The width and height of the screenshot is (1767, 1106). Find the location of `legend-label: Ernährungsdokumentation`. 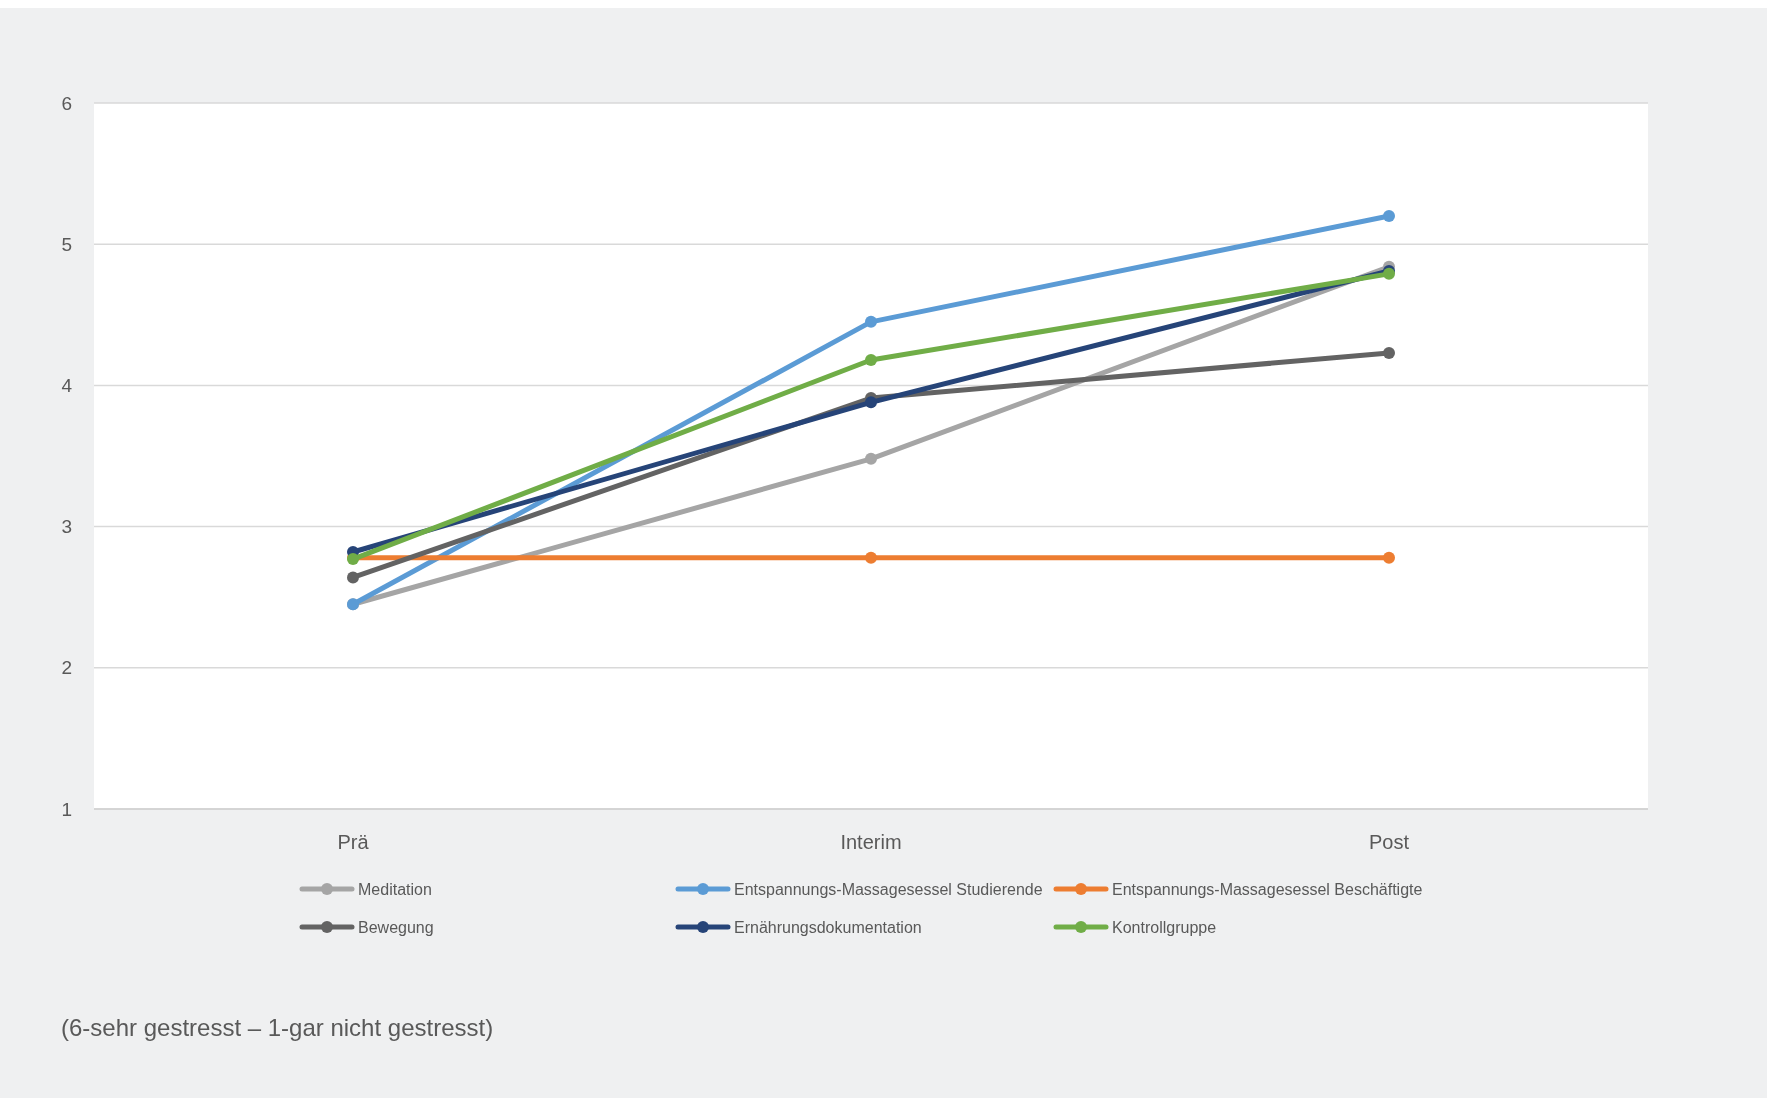

legend-label: Ernährungsdokumentation is located at coordinates (828, 927).